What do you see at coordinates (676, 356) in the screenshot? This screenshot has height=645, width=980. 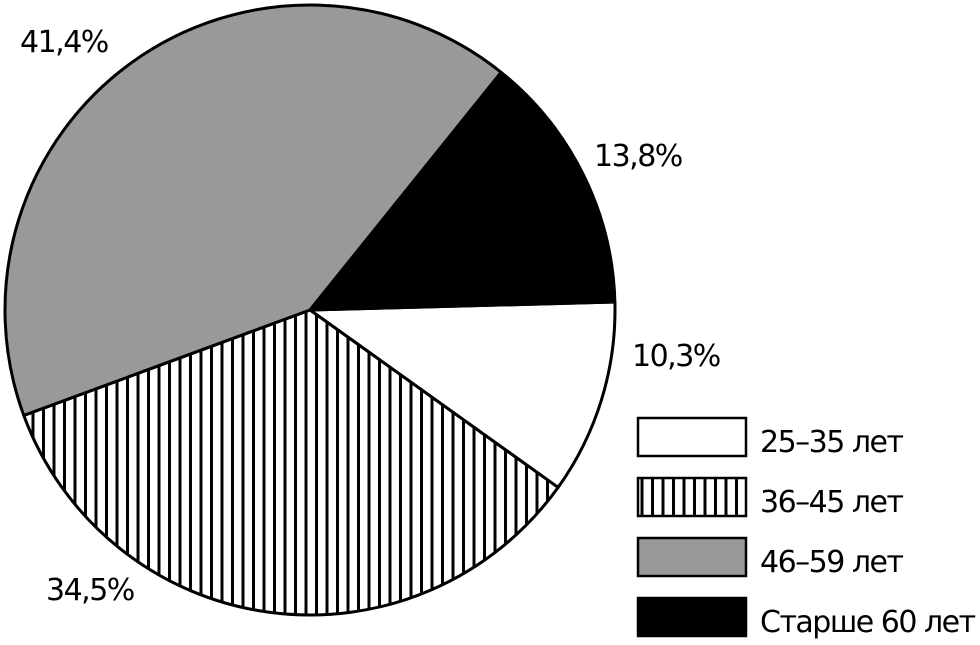 I see `slice-label-25-35: 10,3%` at bounding box center [676, 356].